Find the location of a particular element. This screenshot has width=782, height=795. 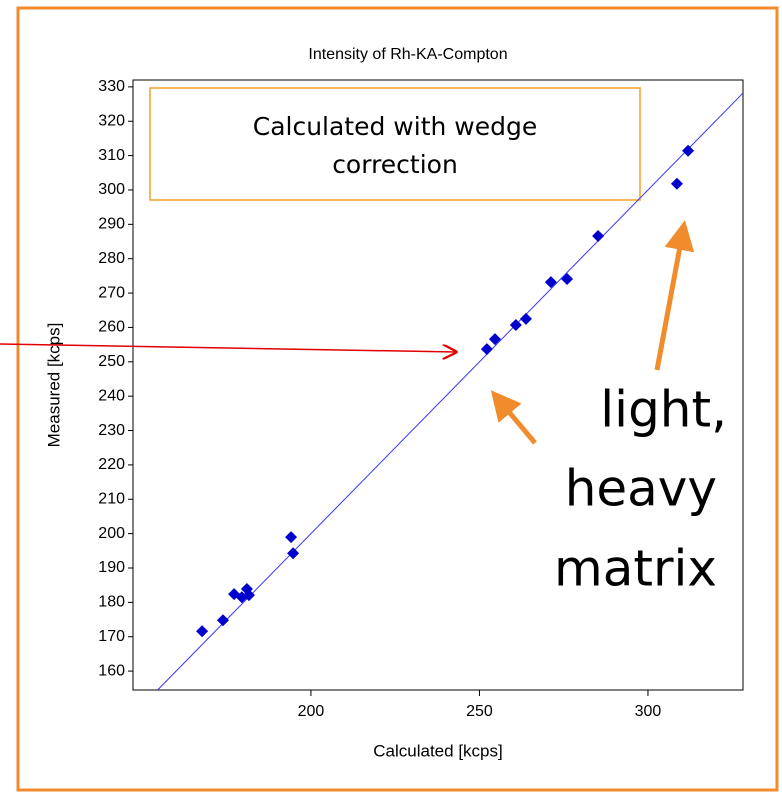

y-tick-label: 180 is located at coordinates (111, 602).